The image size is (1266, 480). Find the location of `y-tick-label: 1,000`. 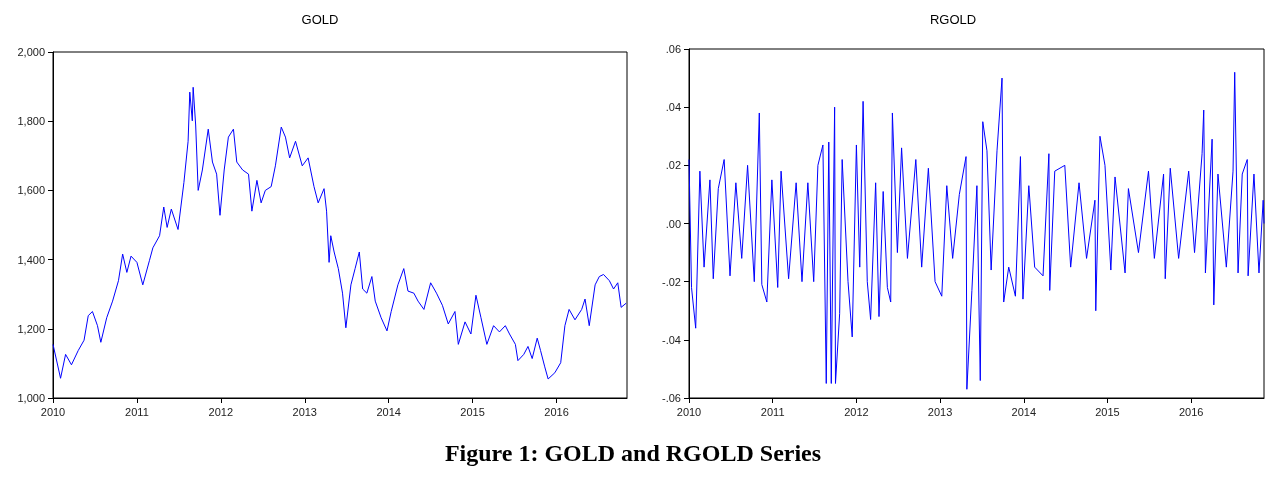

y-tick-label: 1,000 is located at coordinates (31, 398).